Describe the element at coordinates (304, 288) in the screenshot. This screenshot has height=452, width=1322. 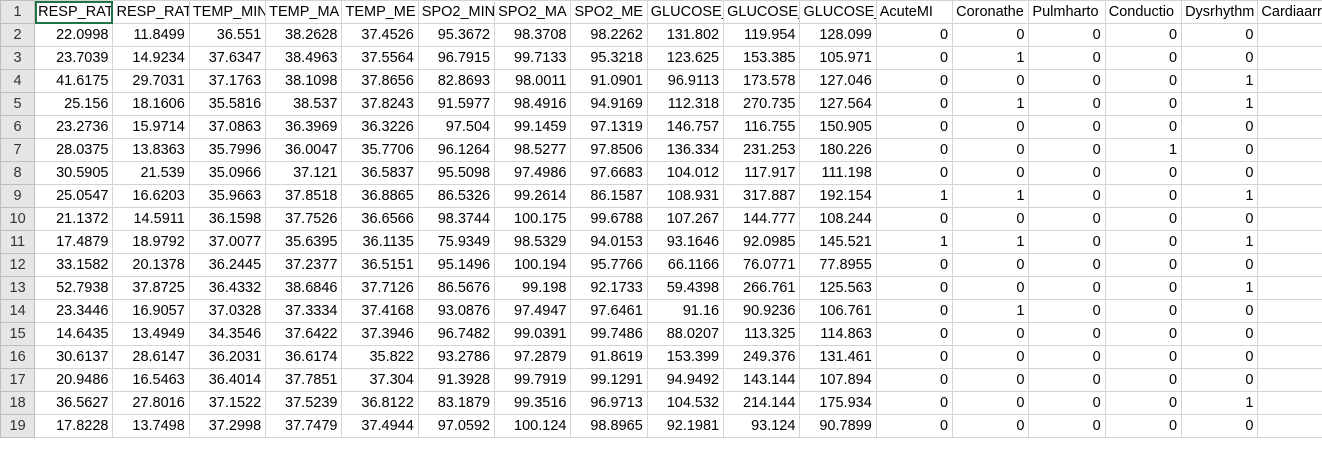
I see `table-cell: 38.6846` at that location.